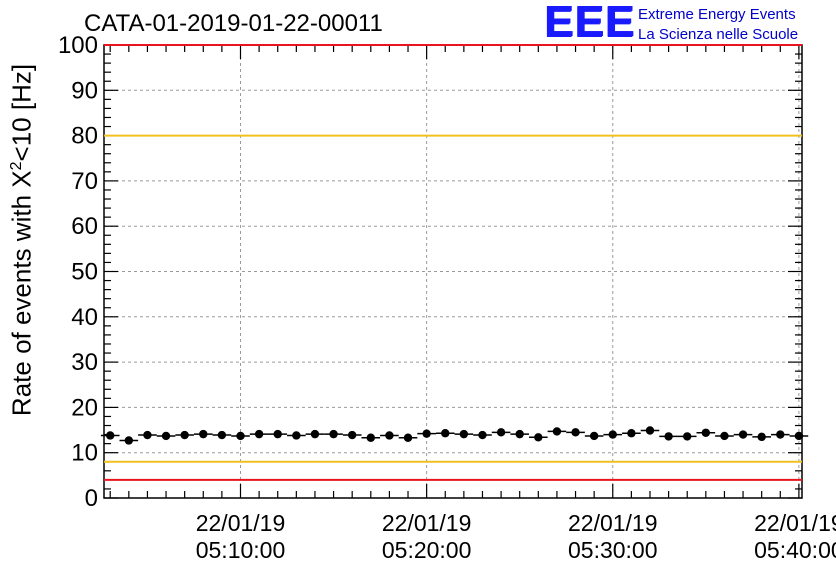 The image size is (836, 572). Describe the element at coordinates (78, 45) in the screenshot. I see `y-tick-label: 100` at that location.